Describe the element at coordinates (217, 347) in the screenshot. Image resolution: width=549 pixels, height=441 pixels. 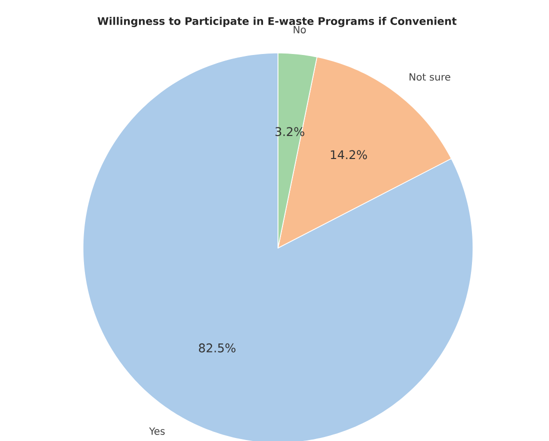
I see `data-label: 82.5%` at that location.